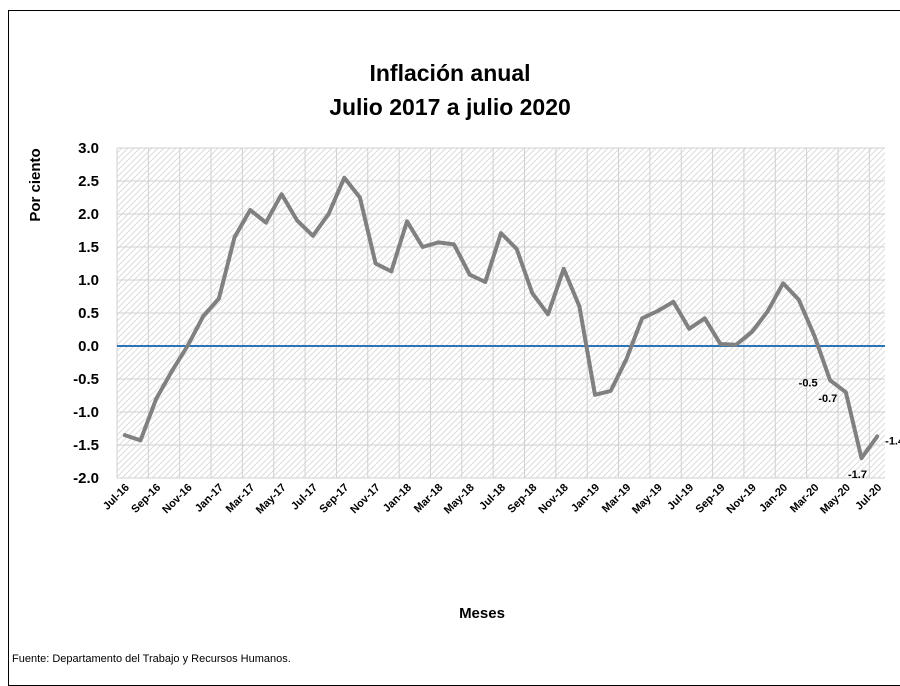 The image size is (900, 686). What do you see at coordinates (304, 497) in the screenshot?
I see `x-tick-label: Jul-17` at bounding box center [304, 497].